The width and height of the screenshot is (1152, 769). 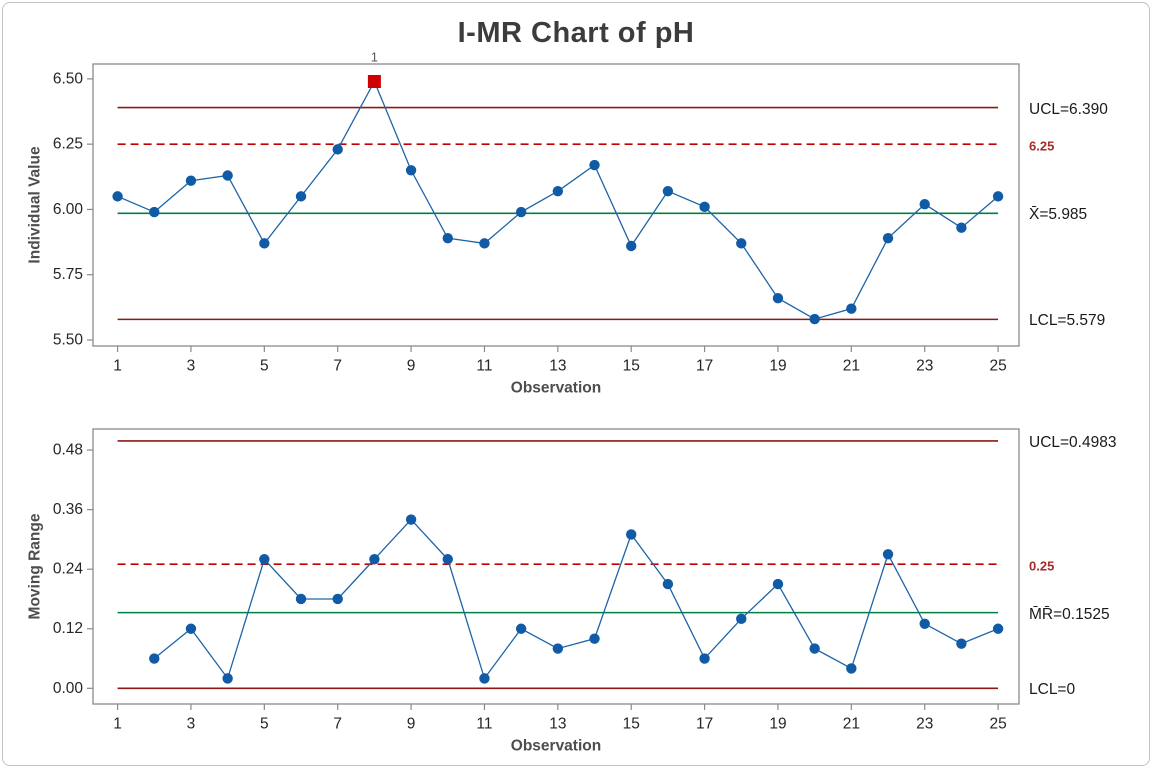 What do you see at coordinates (68, 144) in the screenshot?
I see `y-tick-label: 6.25` at bounding box center [68, 144].